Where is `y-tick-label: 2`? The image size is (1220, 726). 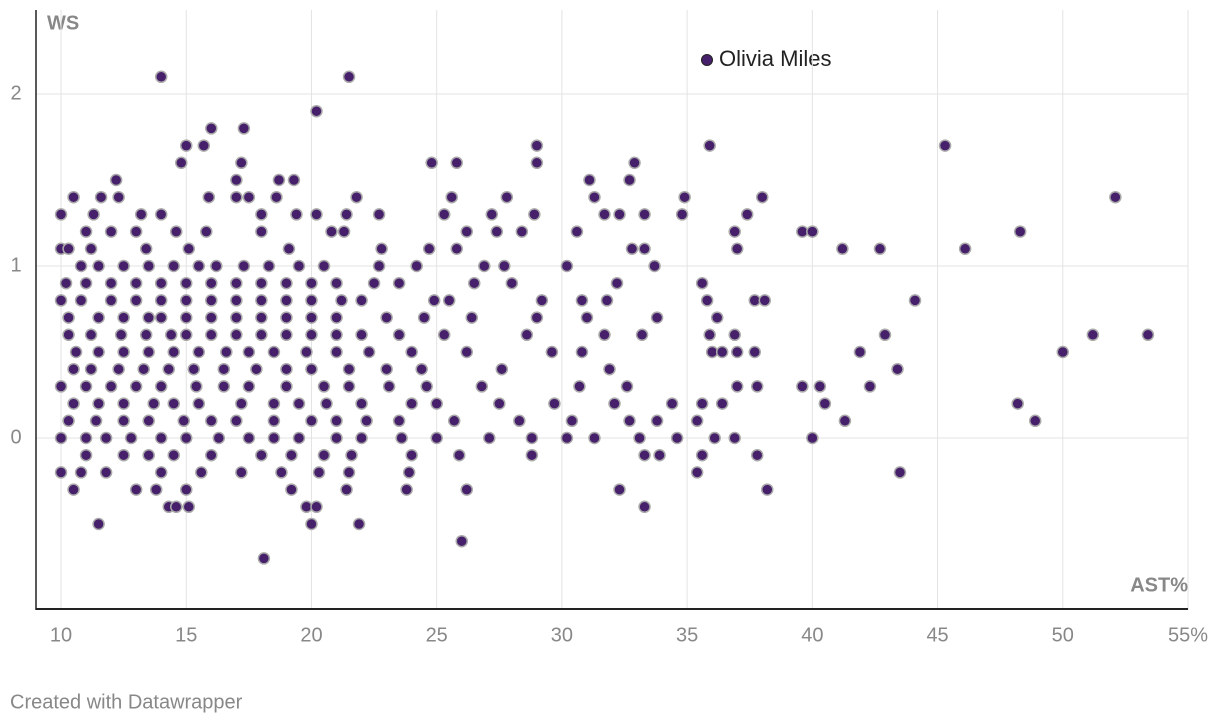 y-tick-label: 2 is located at coordinates (15, 93).